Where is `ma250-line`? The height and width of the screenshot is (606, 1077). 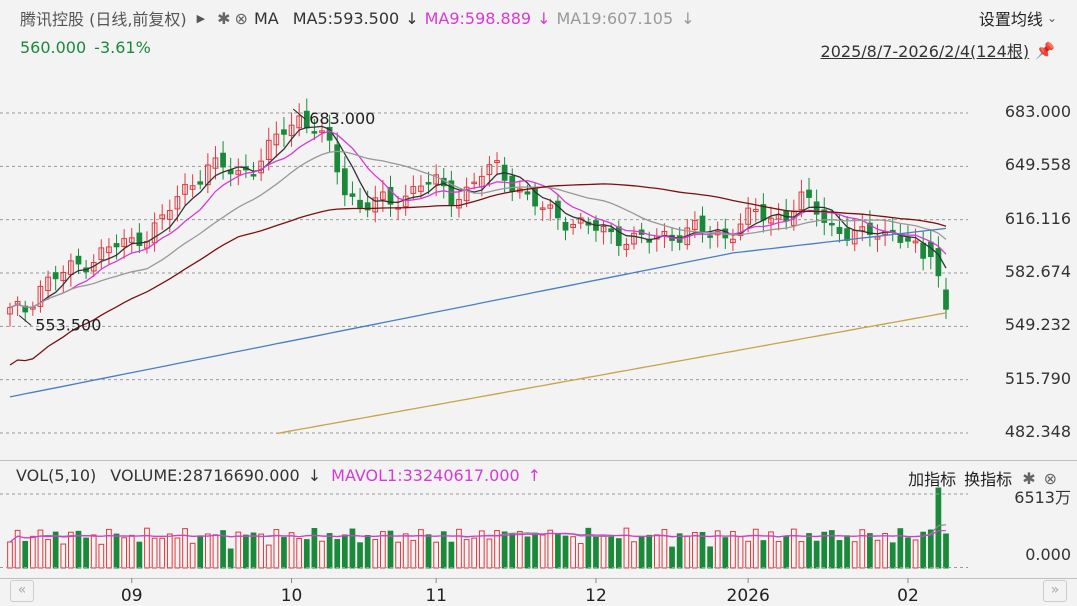 ma250-line is located at coordinates (611, 373).